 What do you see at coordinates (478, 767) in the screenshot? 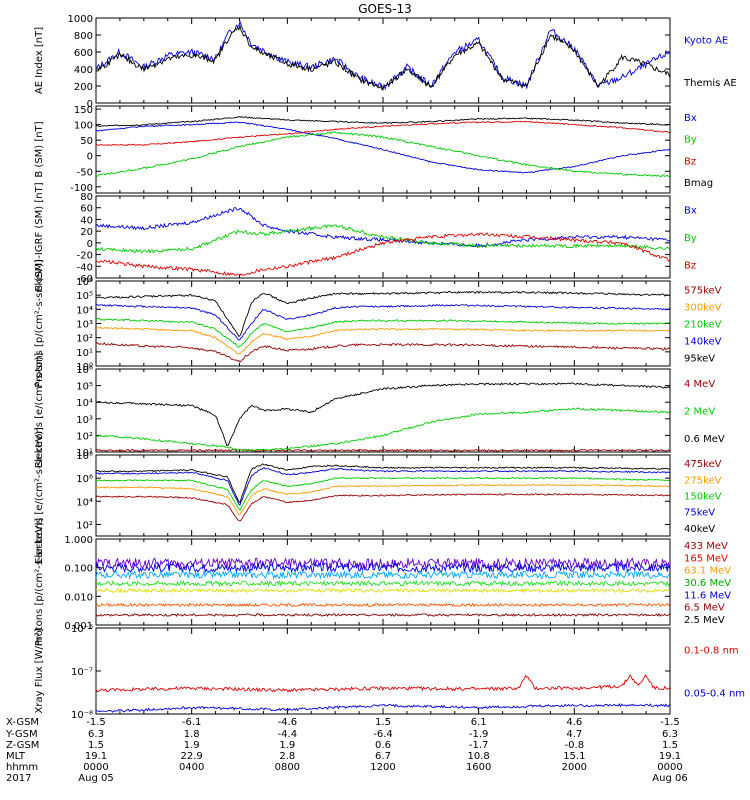
I see `x-axis-tick-value: 1600` at bounding box center [478, 767].